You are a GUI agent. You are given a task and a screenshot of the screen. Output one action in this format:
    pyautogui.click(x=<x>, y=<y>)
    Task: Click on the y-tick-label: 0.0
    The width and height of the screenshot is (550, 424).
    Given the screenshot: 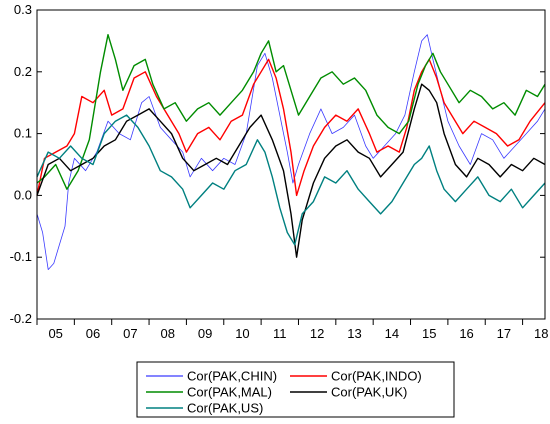 What is the action you would take?
    pyautogui.click(x=23, y=194)
    